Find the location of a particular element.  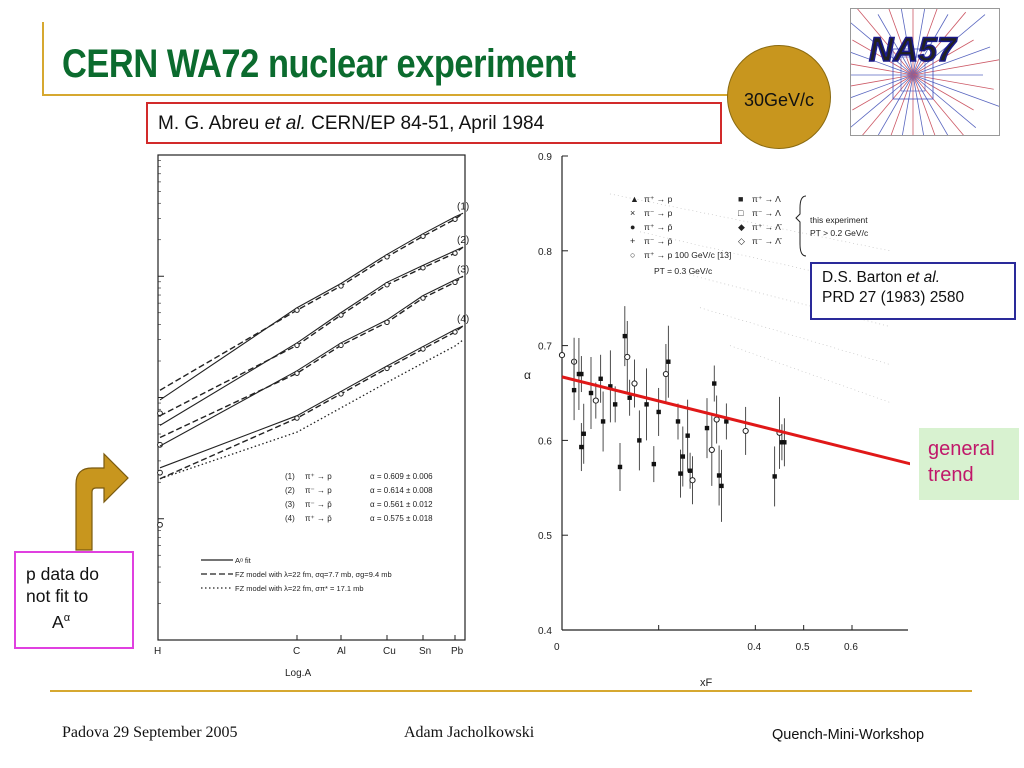

left-legend-reaction: π⁺ → p is located at coordinates (318, 476).